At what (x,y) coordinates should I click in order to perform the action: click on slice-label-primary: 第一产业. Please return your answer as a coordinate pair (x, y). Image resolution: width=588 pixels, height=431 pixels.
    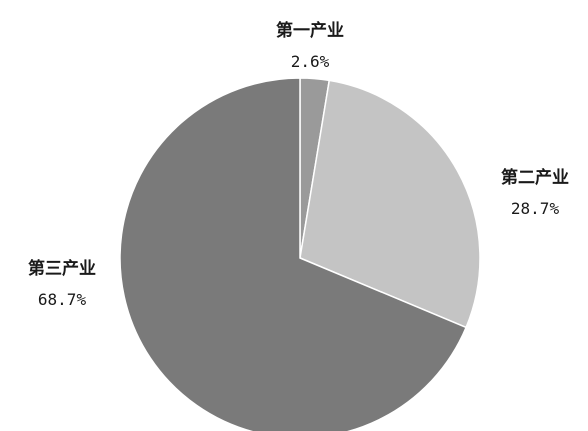
    Looking at the image, I should click on (310, 30).